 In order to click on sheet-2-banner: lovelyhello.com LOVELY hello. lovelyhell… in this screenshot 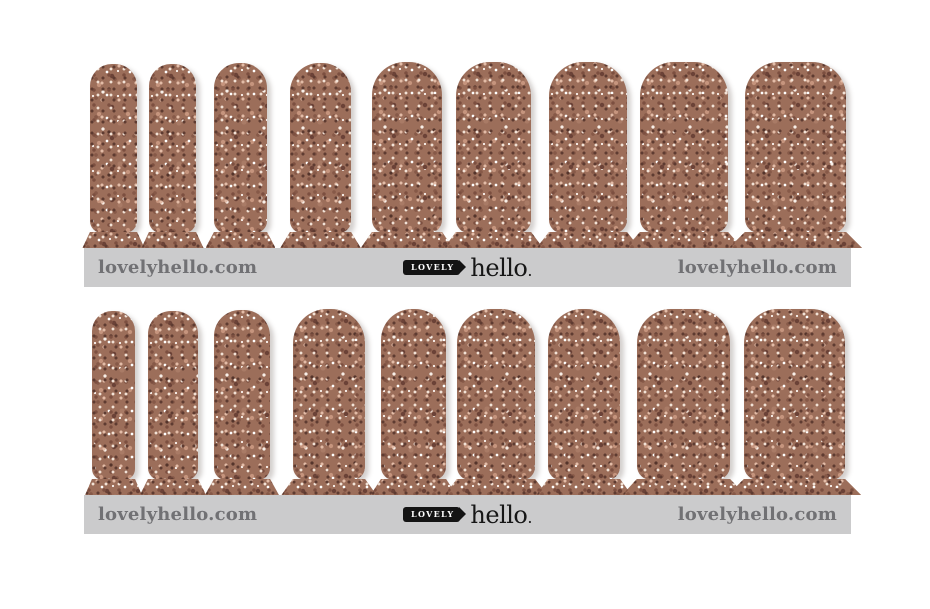, I will do `click(467, 514)`.